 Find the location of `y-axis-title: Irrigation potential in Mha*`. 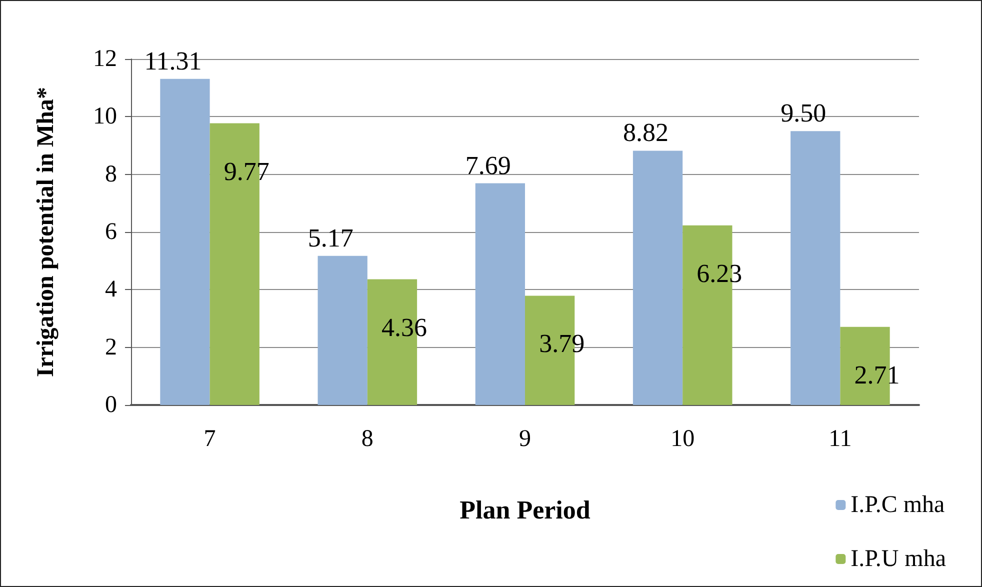

y-axis-title: Irrigation potential in Mha* is located at coordinates (46, 232).